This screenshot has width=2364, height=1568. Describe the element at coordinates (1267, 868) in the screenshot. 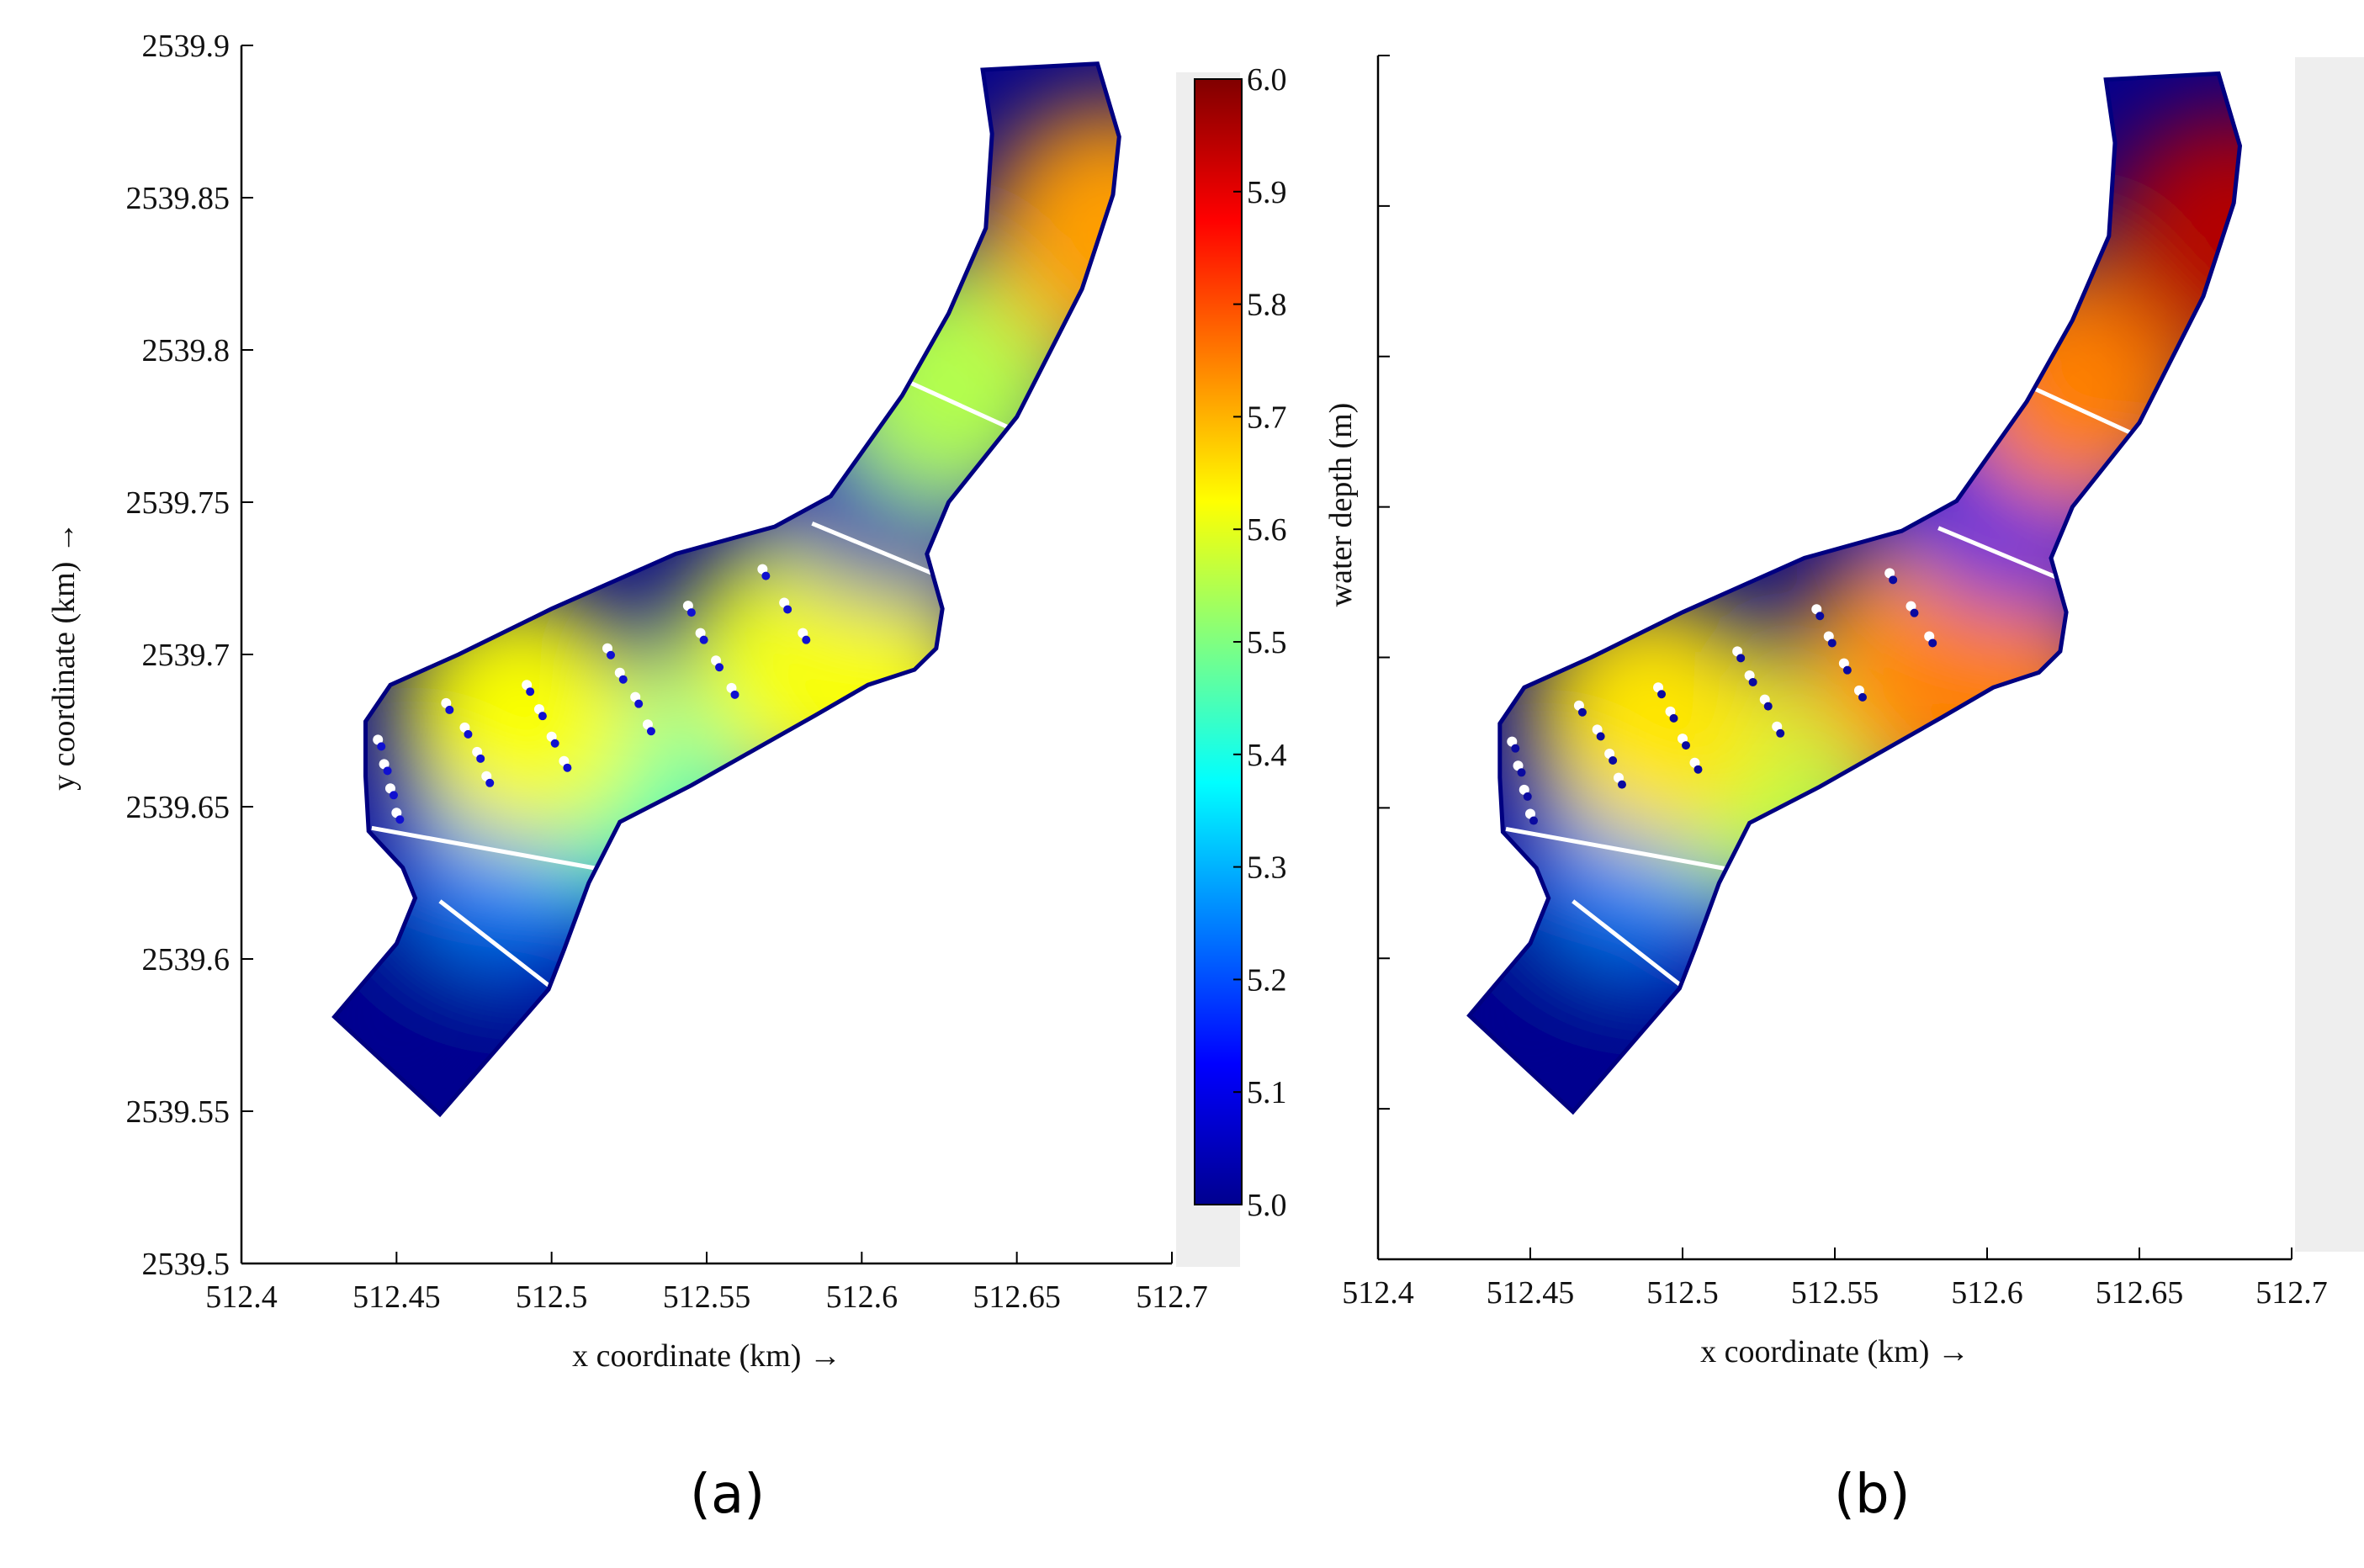

I see `colorbar-tick-label-3: 5.3` at that location.